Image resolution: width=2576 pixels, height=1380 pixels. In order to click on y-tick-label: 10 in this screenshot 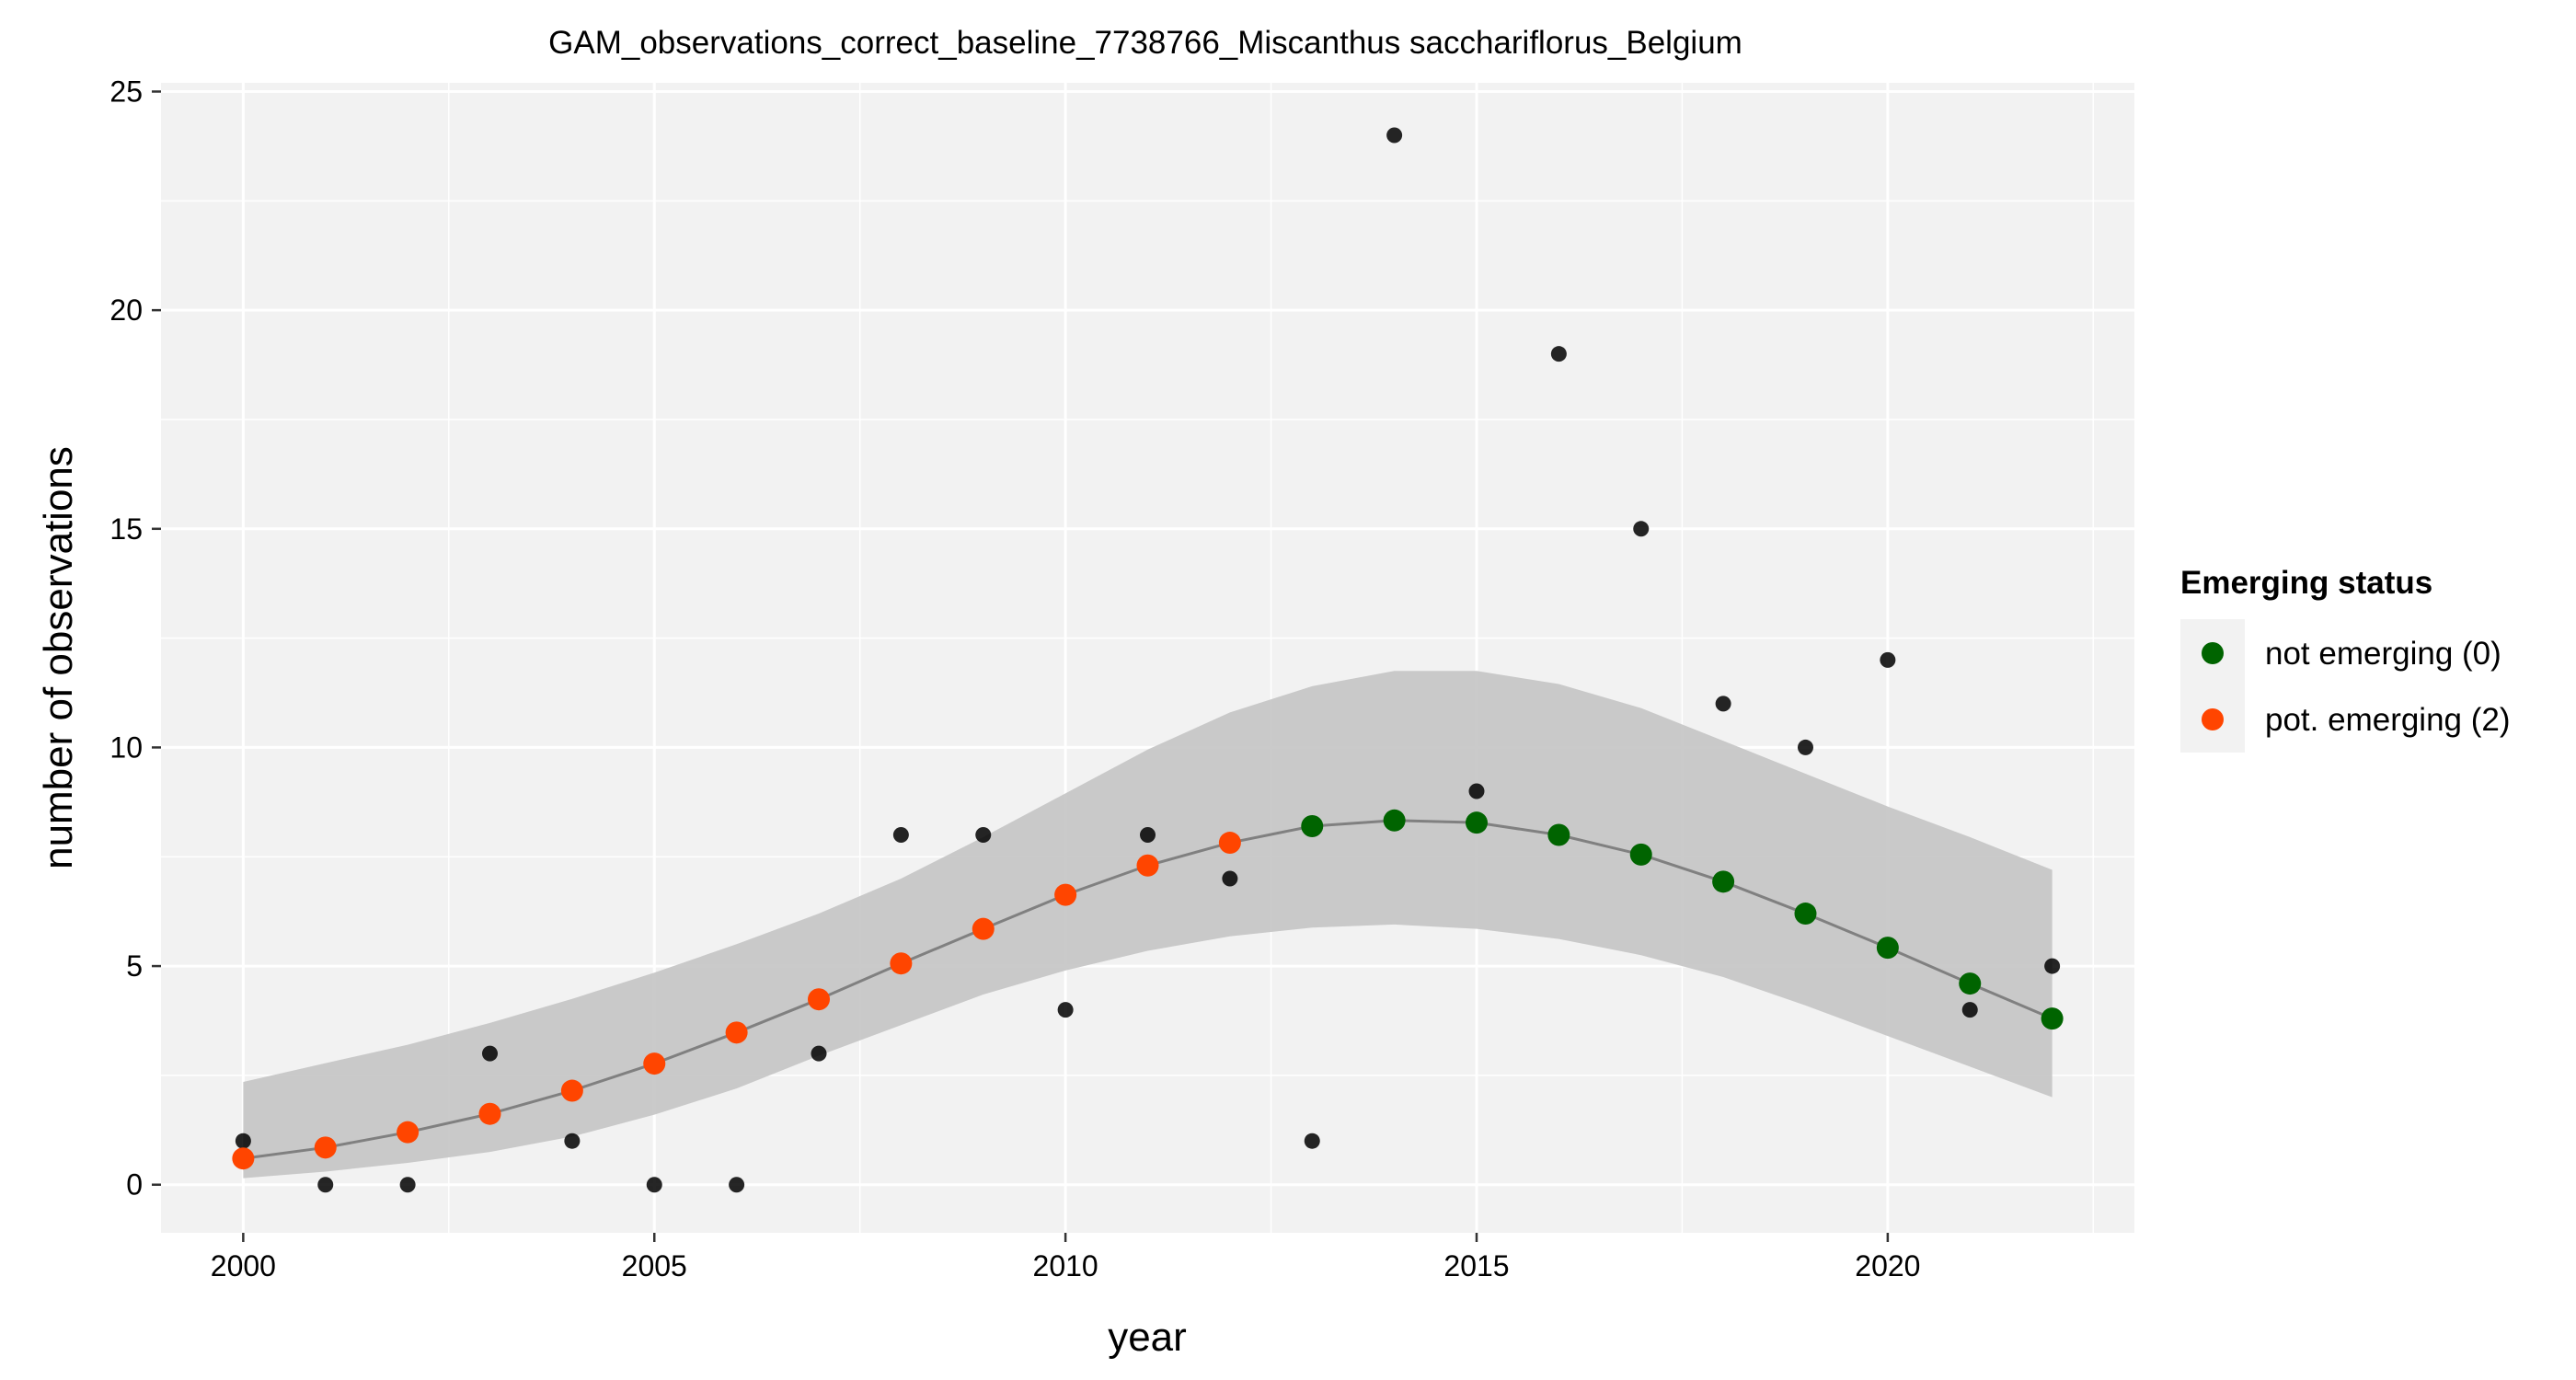, I will do `click(126, 747)`.